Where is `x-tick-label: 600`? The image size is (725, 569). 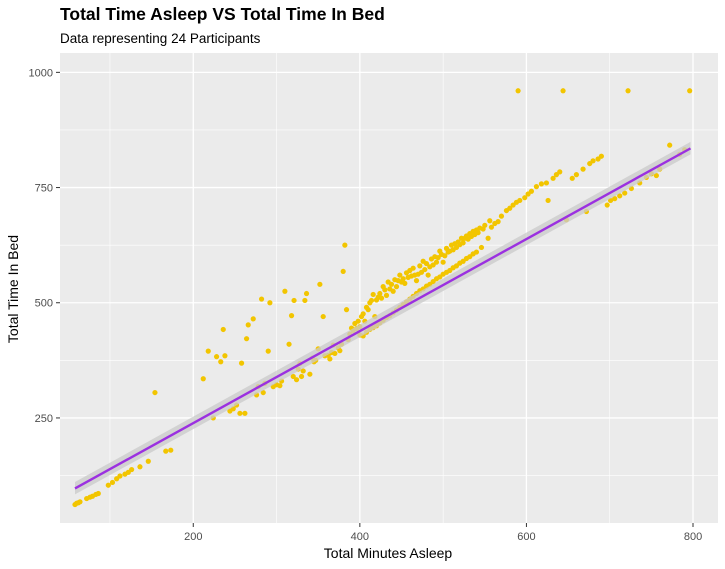 x-tick-label: 600 is located at coordinates (526, 537).